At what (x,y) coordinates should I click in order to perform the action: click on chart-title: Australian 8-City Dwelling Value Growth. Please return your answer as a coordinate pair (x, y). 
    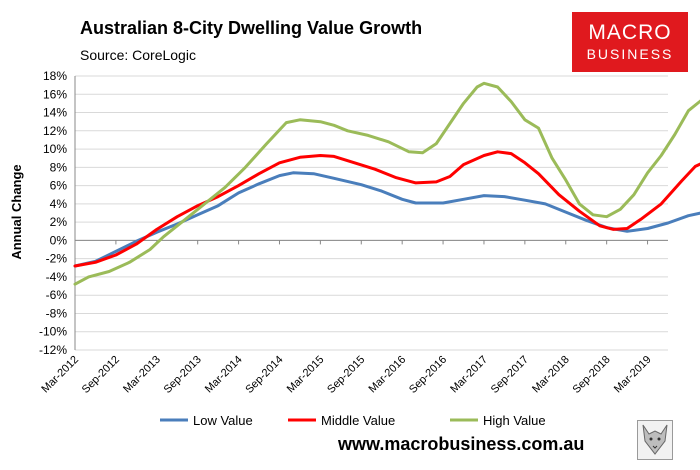
    Looking at the image, I should click on (251, 28).